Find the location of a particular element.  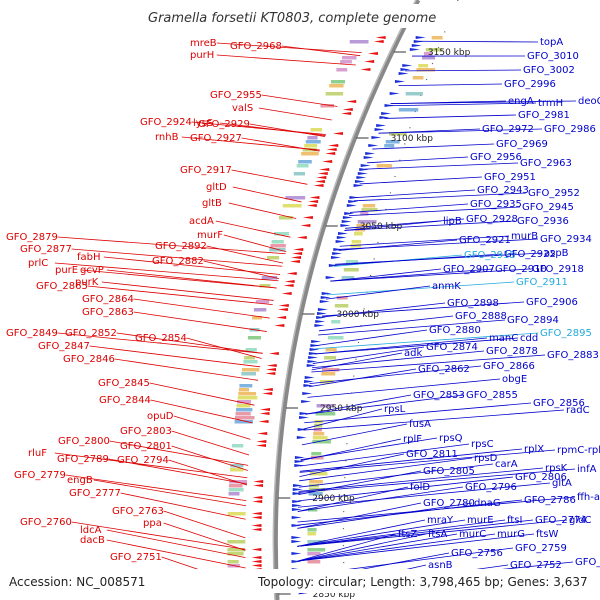

gene-label-right: GFO_2855 is located at coordinates (492, 395).